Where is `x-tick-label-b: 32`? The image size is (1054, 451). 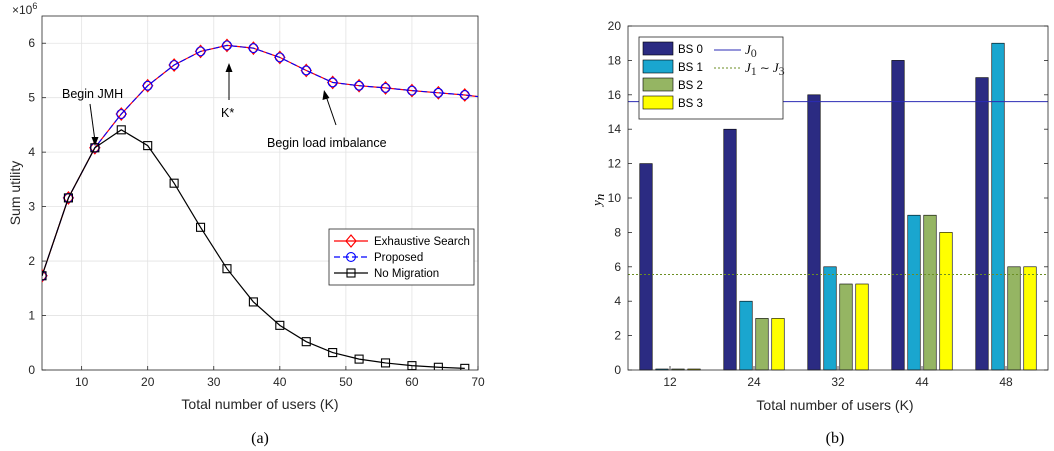
x-tick-label-b: 32 is located at coordinates (838, 382).